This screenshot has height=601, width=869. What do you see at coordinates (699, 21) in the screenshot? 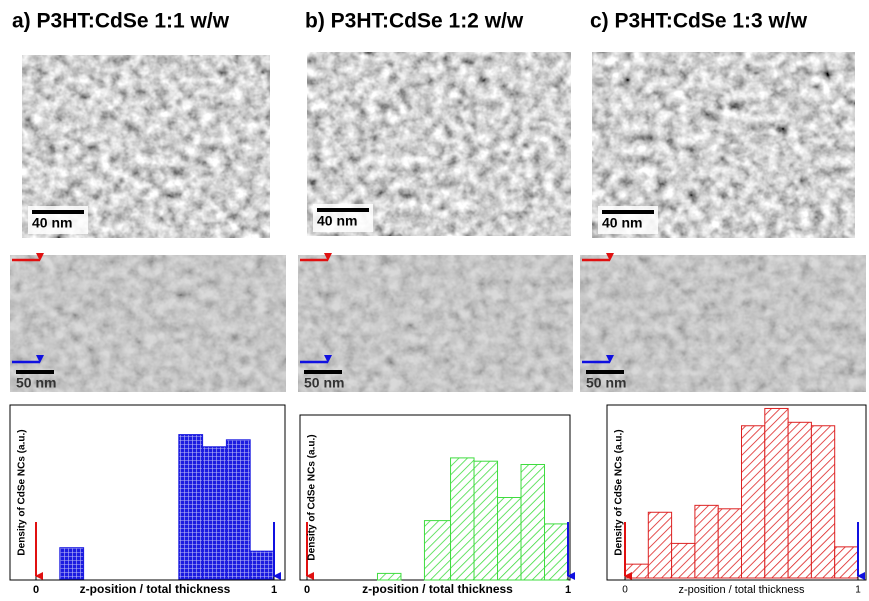
I see `panel-title: c) P3HT:CdSe 1:3 w/w` at bounding box center [699, 21].